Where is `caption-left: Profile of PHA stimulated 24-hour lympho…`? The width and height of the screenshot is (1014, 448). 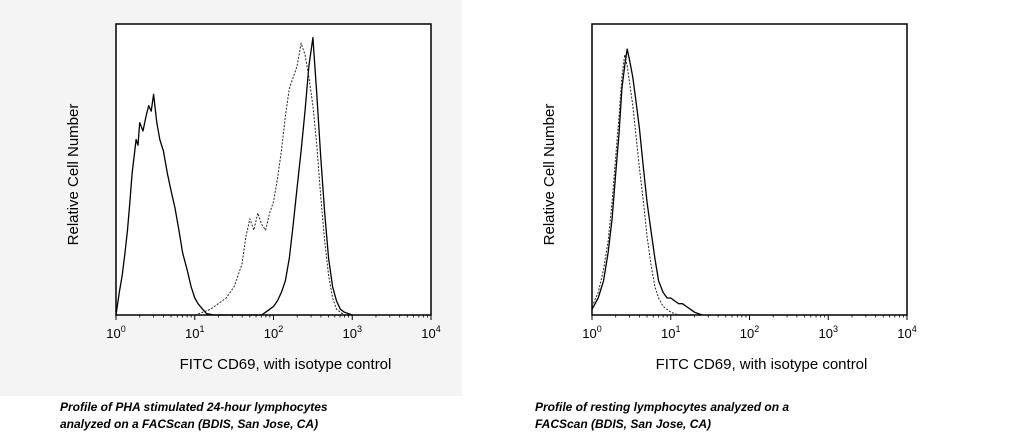 caption-left: Profile of PHA stimulated 24-hour lympho… is located at coordinates (194, 416).